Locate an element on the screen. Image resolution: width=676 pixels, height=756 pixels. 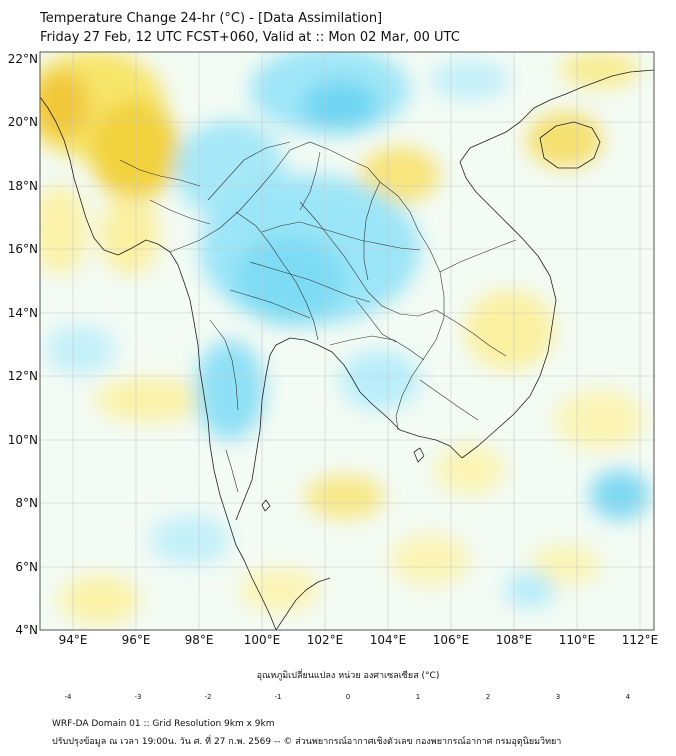
lon-label: 112°E is located at coordinates (640, 640).